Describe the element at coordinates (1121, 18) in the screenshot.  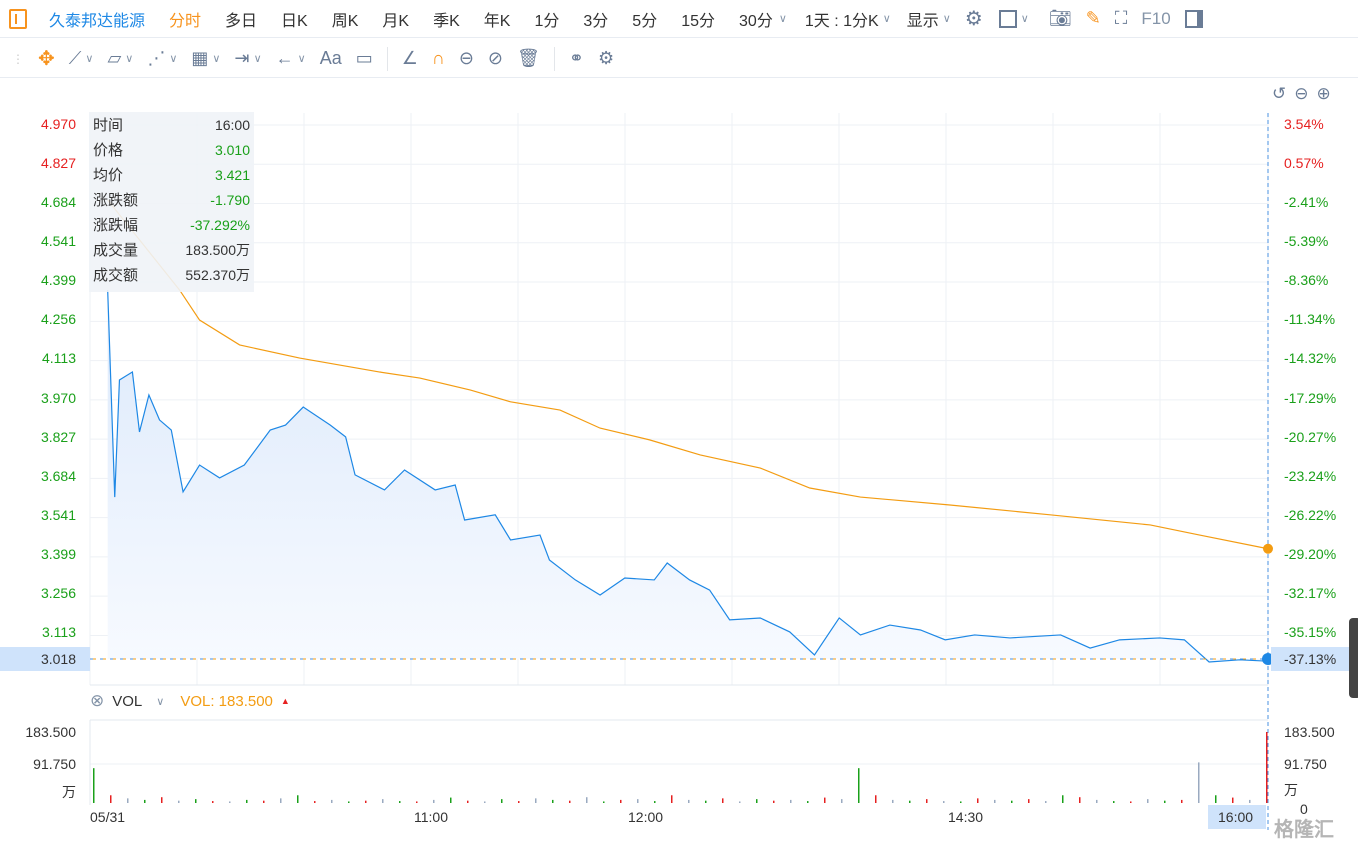
I see `fullscreen-icon: ⛶` at that location.